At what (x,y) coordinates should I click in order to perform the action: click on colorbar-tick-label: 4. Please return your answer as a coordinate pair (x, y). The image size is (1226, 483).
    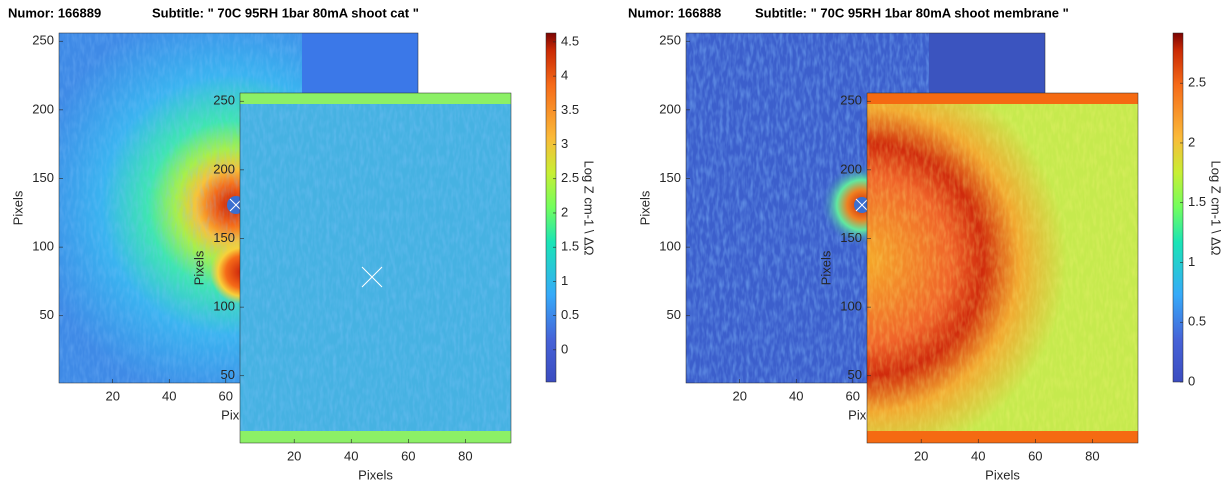
    Looking at the image, I should click on (564, 75).